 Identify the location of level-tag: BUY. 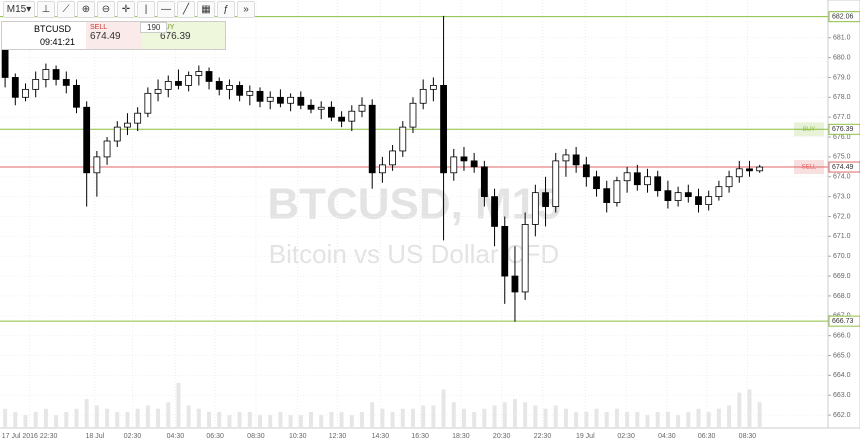
(809, 130).